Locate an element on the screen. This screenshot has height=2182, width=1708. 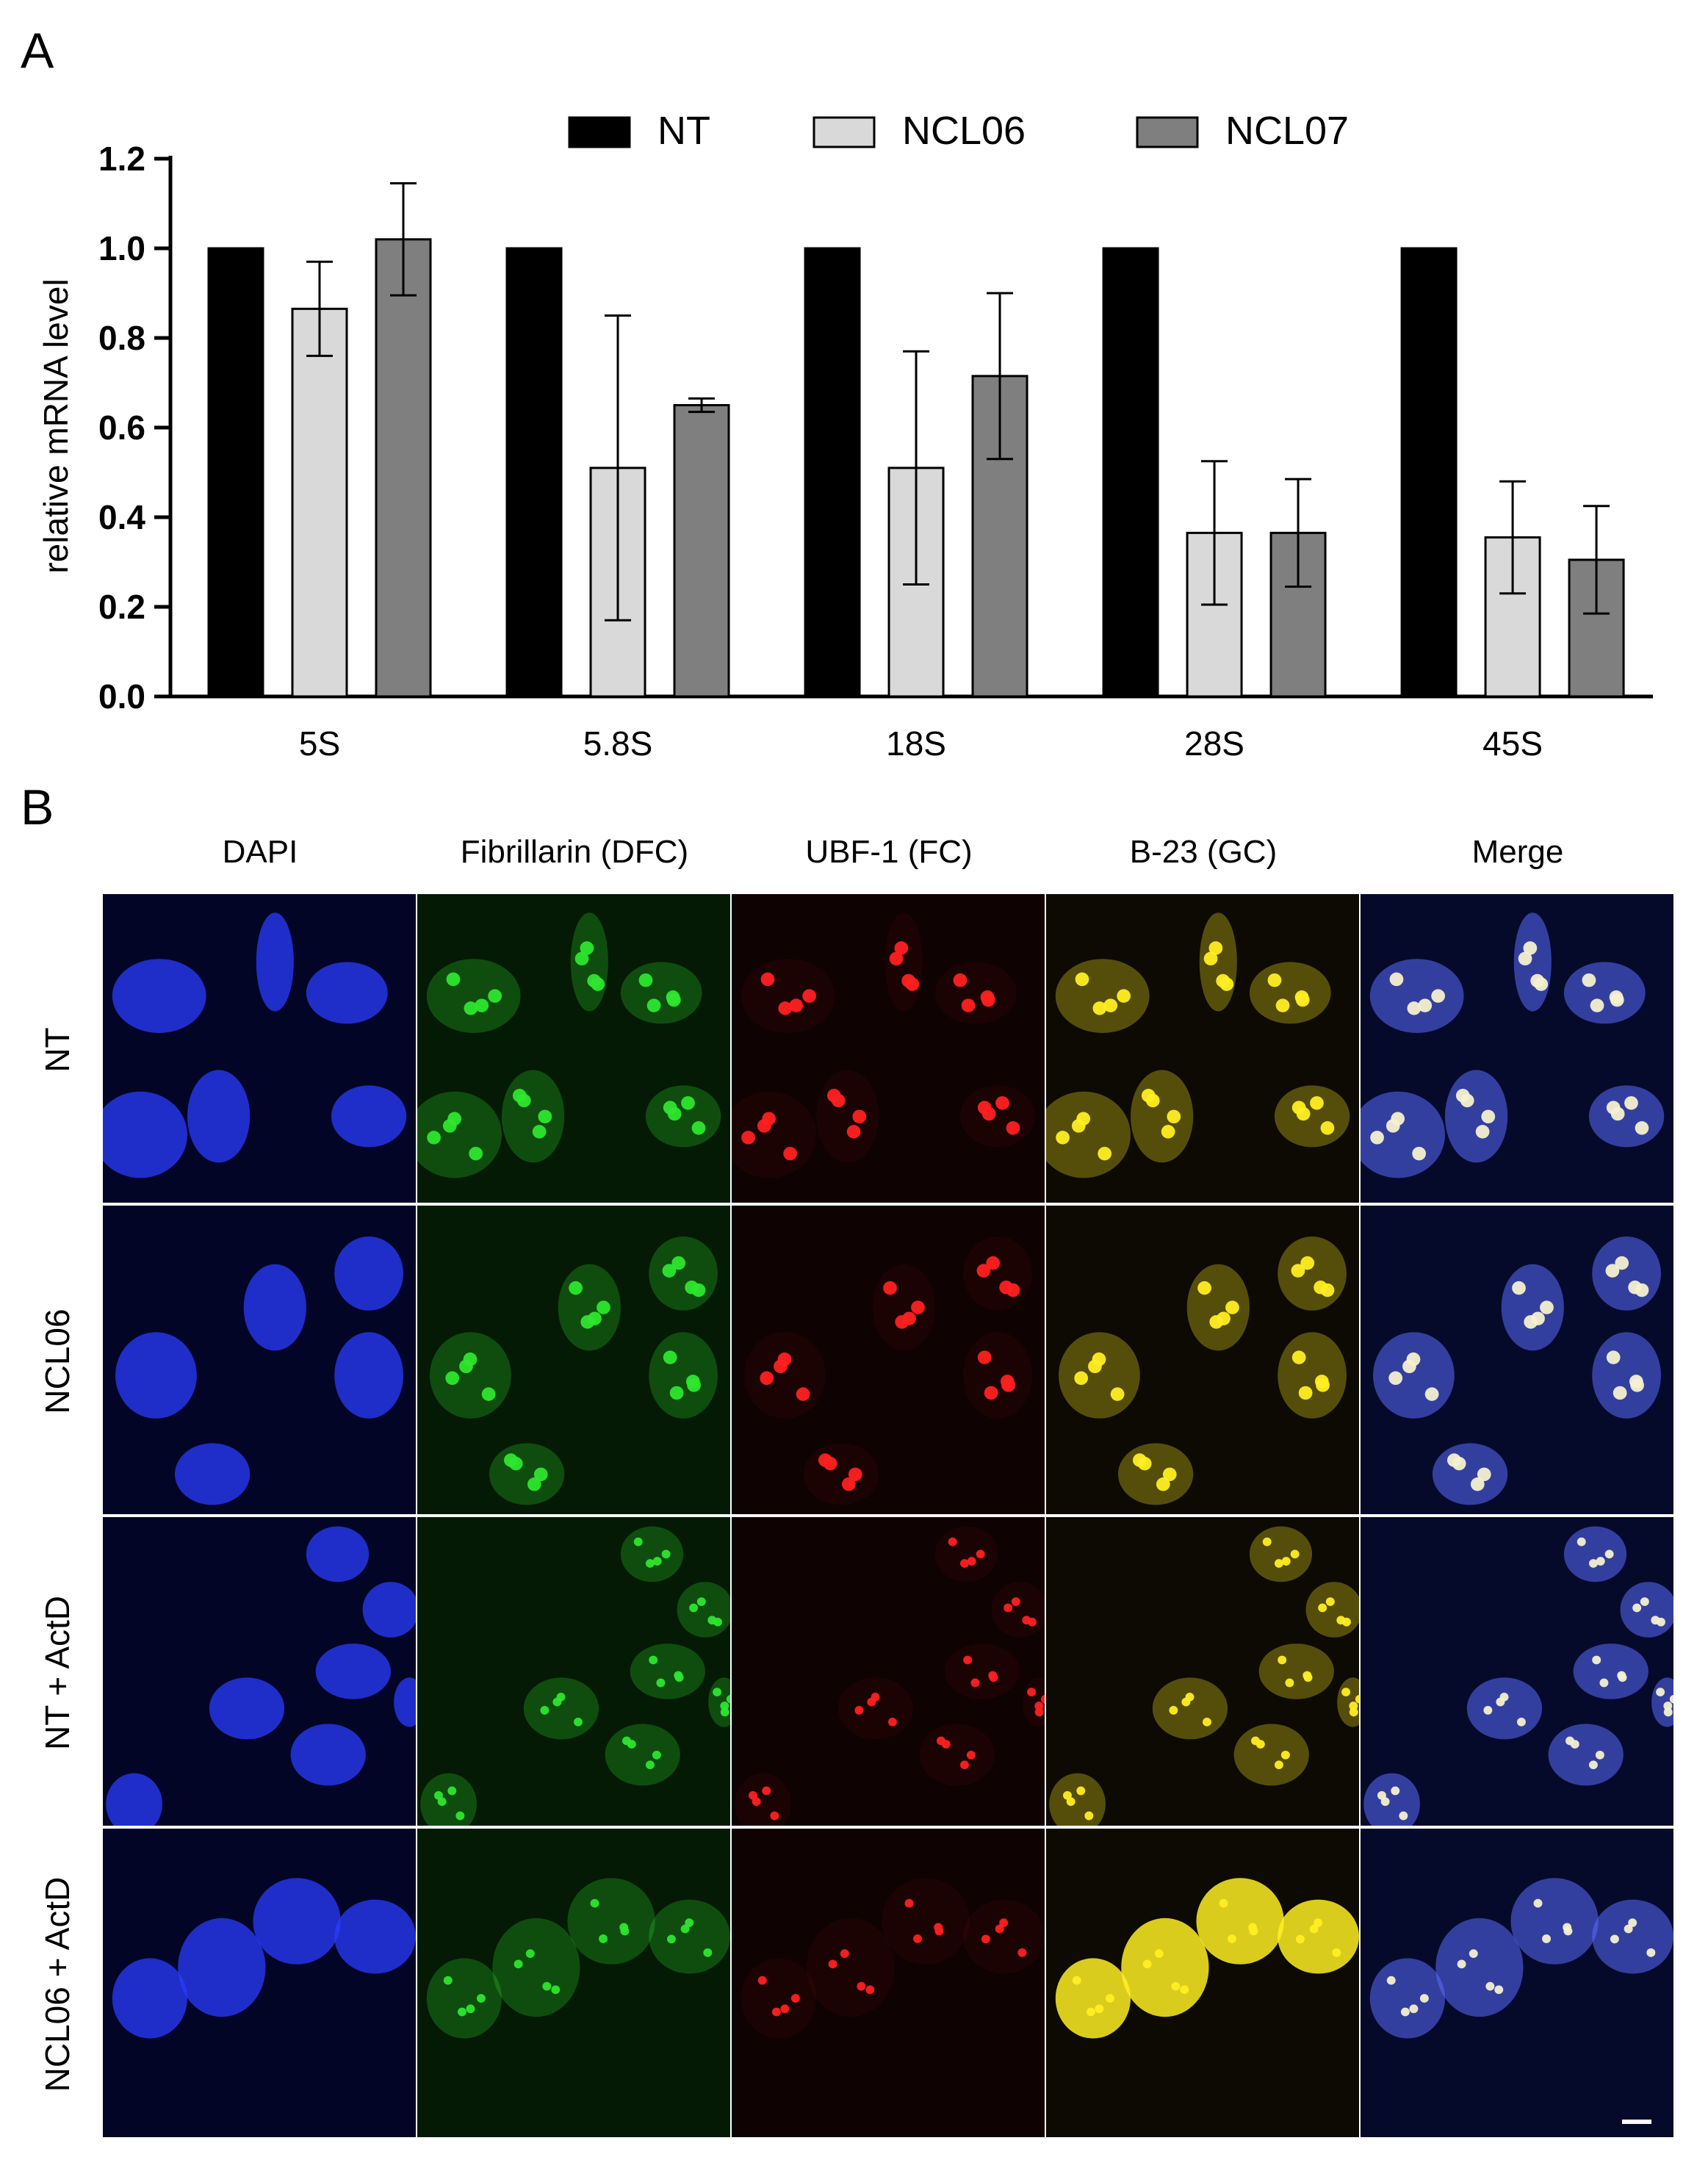
x-tick-label: 18S is located at coordinates (916, 744).